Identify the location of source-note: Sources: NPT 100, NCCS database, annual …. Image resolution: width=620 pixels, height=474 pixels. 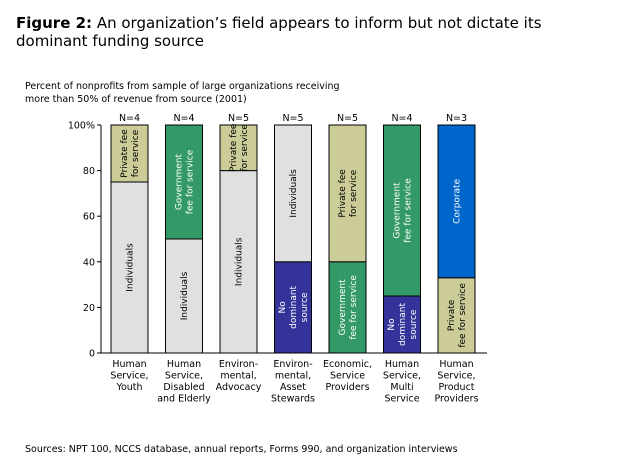
(241, 449).